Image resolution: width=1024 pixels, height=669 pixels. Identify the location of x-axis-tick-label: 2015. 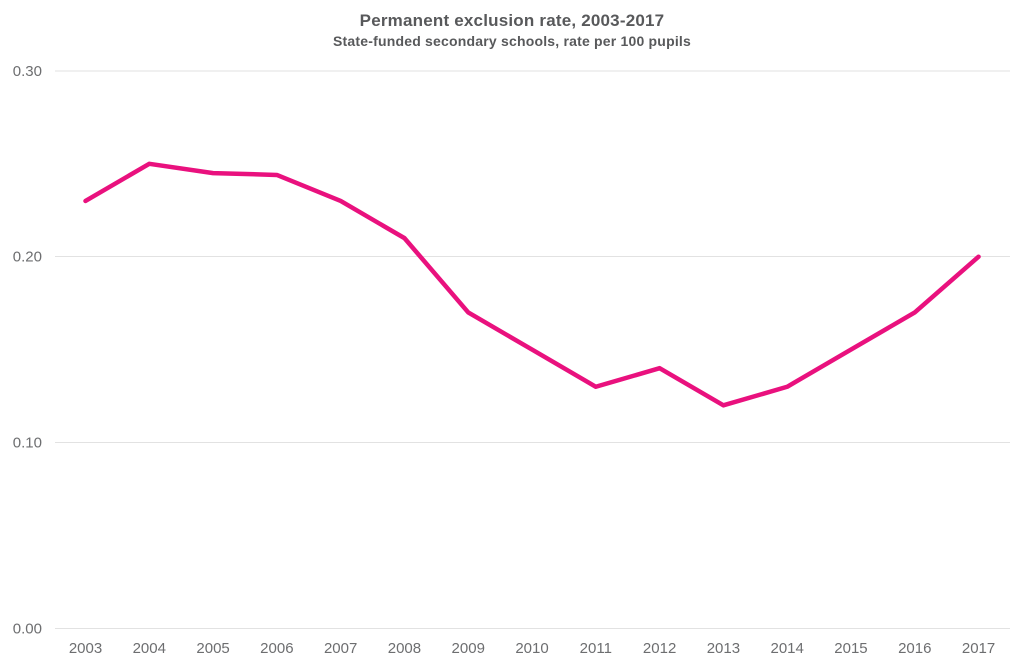
(850, 648).